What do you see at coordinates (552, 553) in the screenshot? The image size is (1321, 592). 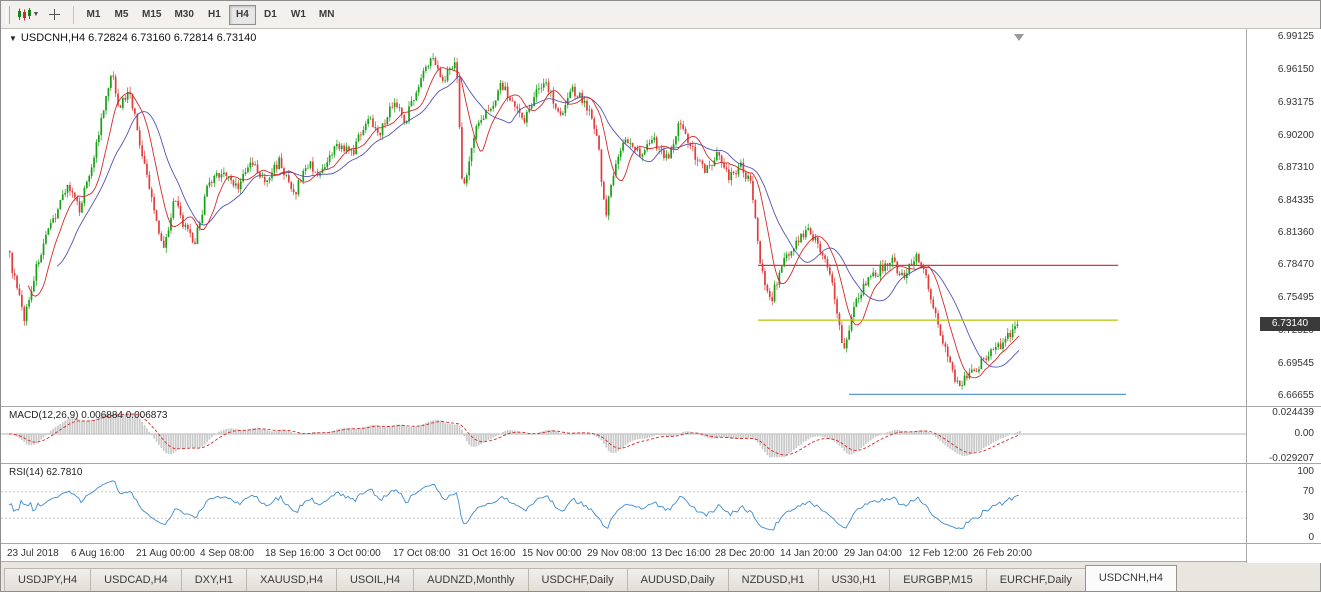 I see `time-axis-tick: 15 Nov 00:00` at bounding box center [552, 553].